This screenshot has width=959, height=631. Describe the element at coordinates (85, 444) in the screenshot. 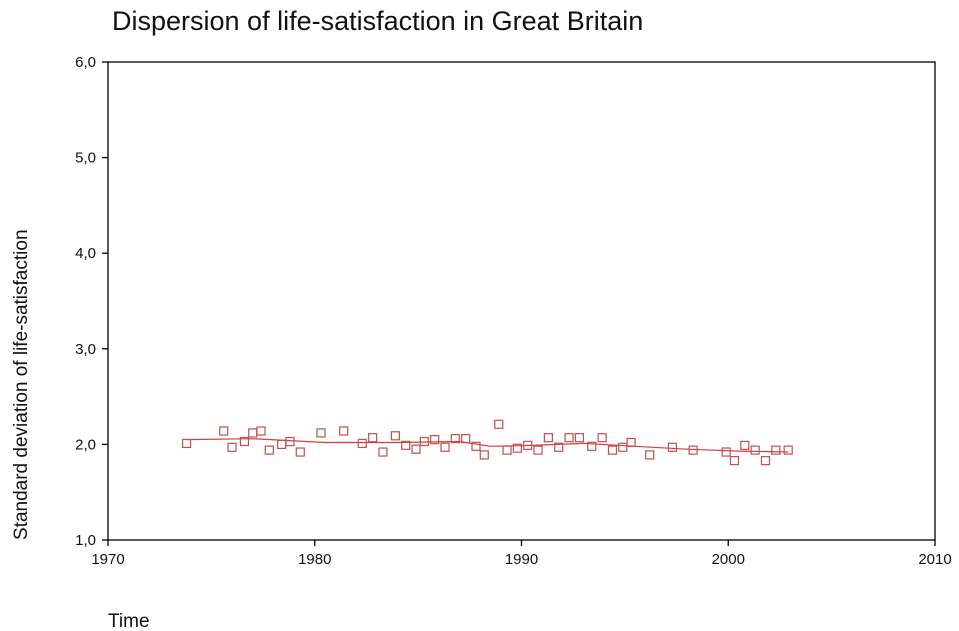

I see `y-tick-label: 2,0` at that location.